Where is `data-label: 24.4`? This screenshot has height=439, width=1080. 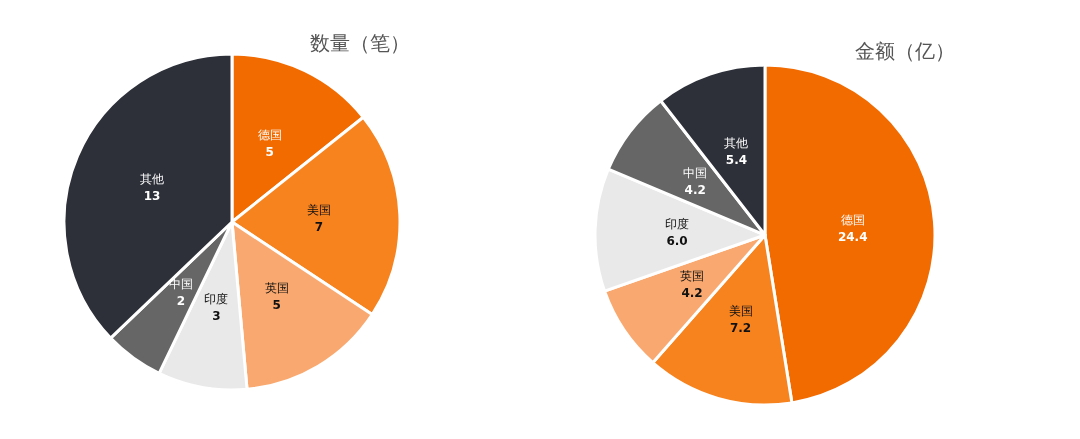
data-label: 24.4 is located at coordinates (852, 236).